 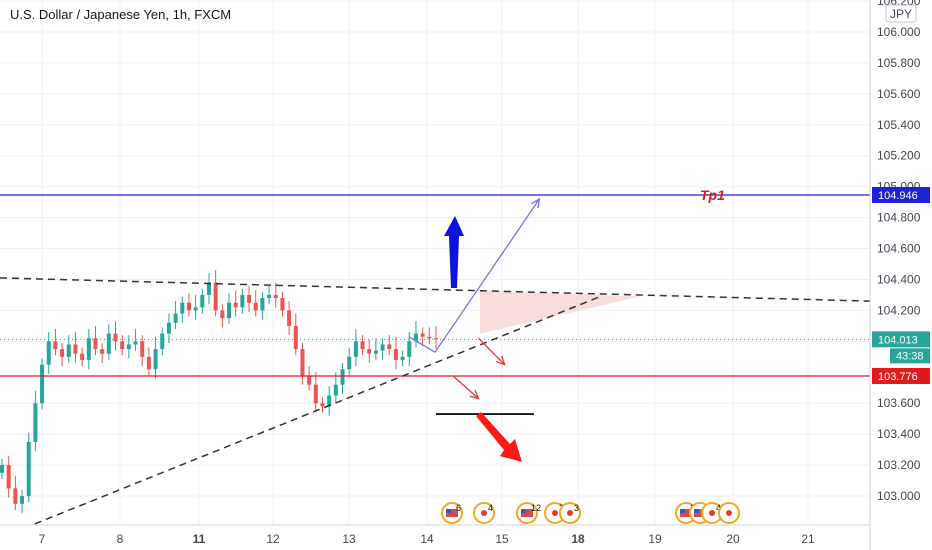 What do you see at coordinates (454, 252) in the screenshot?
I see `big-up-arrow` at bounding box center [454, 252].